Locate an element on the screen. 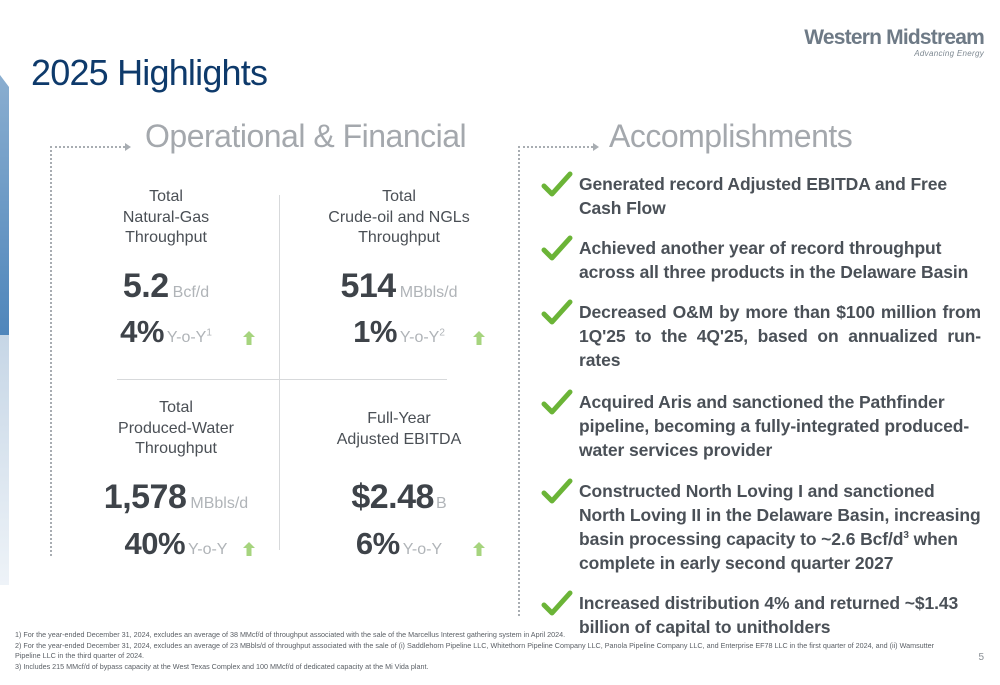  company-logo: Western Midstream Advancing Energy is located at coordinates (894, 42).